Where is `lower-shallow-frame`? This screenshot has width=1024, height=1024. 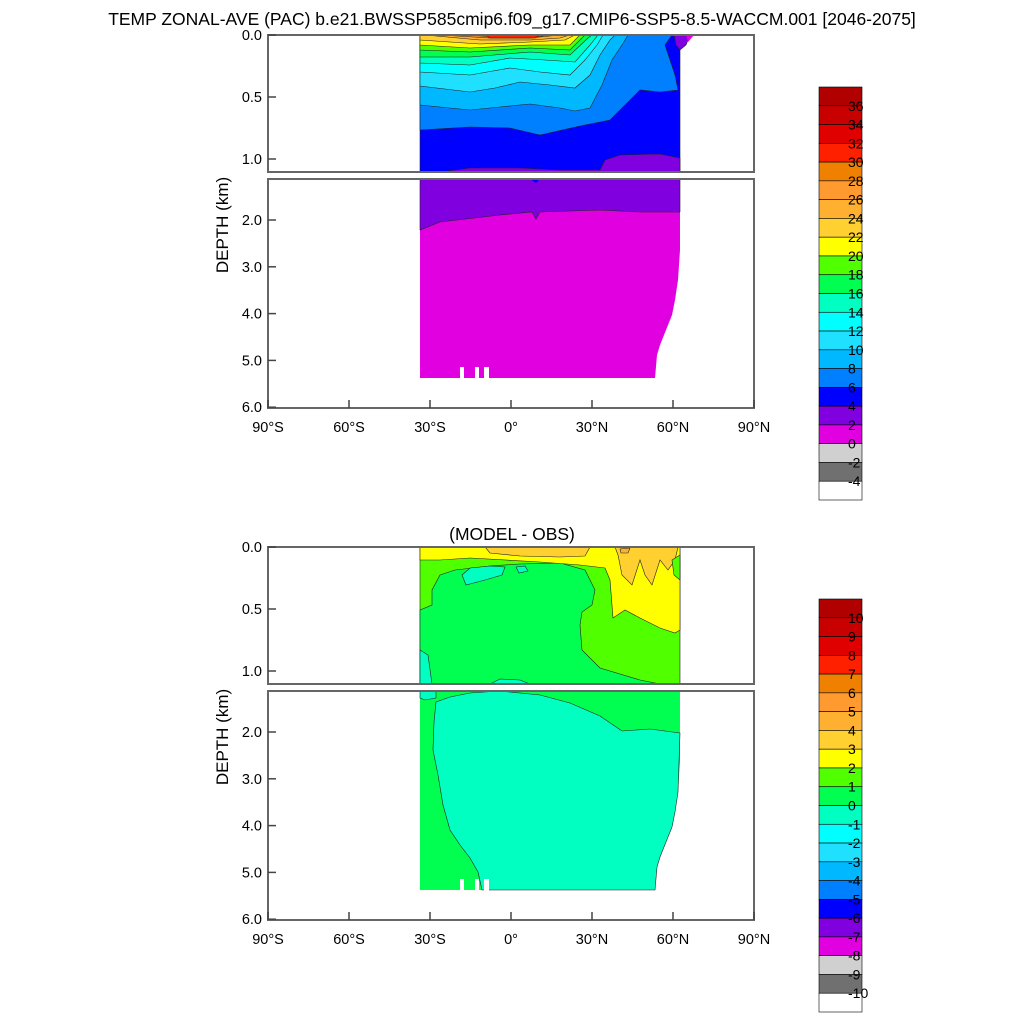 lower-shallow-frame is located at coordinates (511, 615).